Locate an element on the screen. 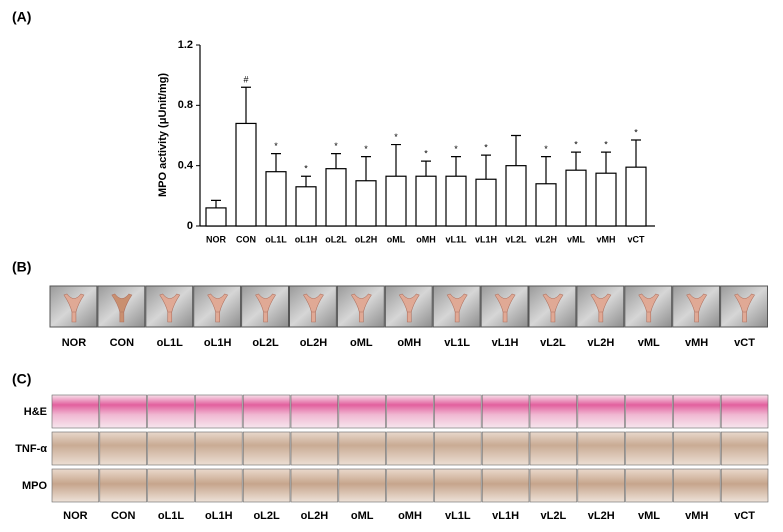 The image size is (783, 532). category-label: vML is located at coordinates (649, 516).